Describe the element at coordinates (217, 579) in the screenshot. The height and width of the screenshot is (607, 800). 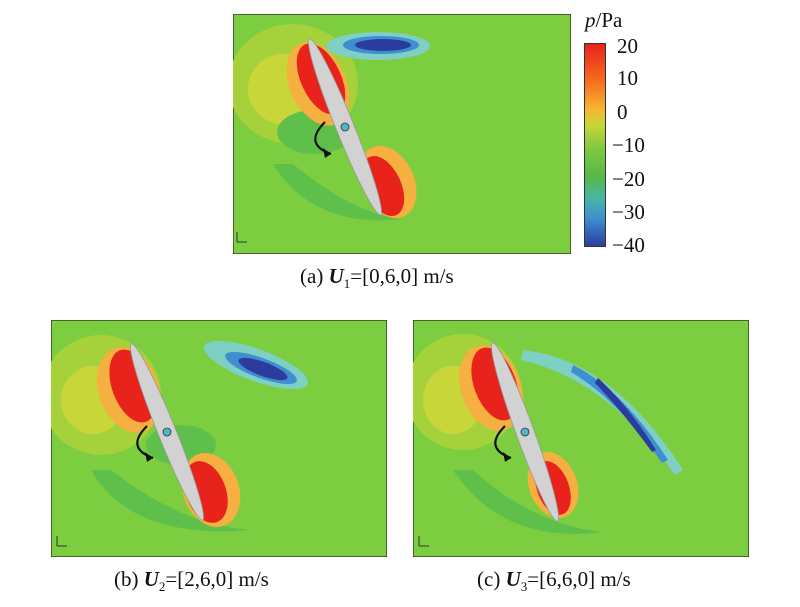
I see `caption-b-value: =[2,6,0] m/s` at that location.